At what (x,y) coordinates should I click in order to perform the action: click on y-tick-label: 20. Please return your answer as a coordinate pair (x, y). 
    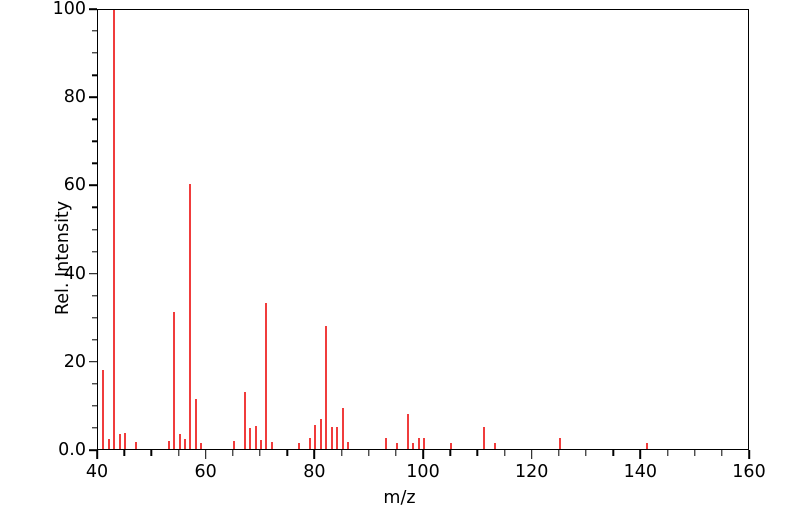
    Looking at the image, I should click on (74, 361).